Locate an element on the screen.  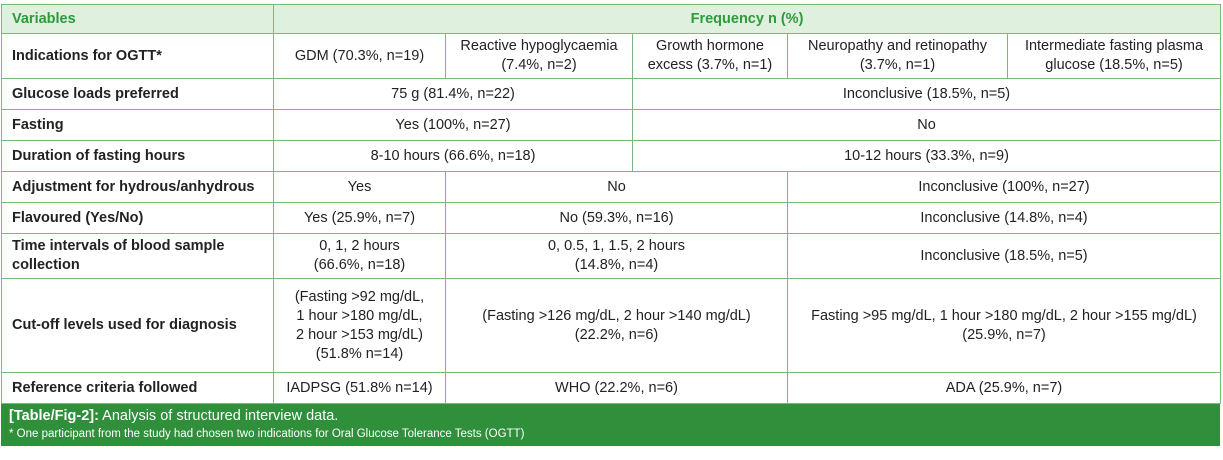
table-cell: Reactive hypoglycaemia (7.4%, n=2) is located at coordinates (539, 56).